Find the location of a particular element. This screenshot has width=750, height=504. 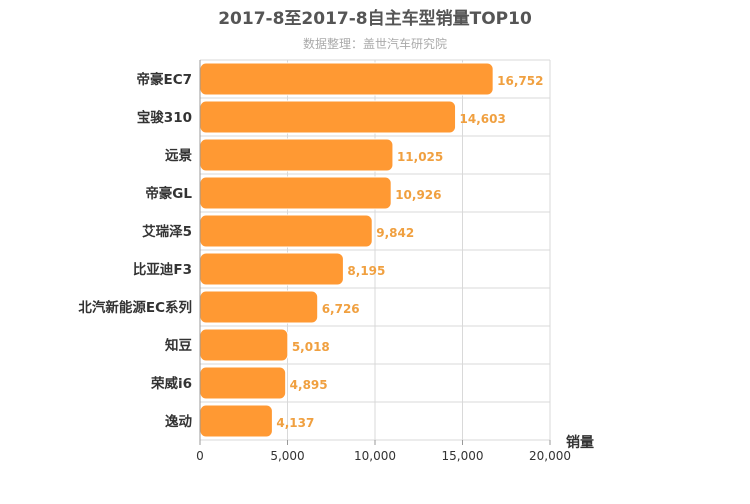

category-label: 荣威i6 is located at coordinates (171, 383).